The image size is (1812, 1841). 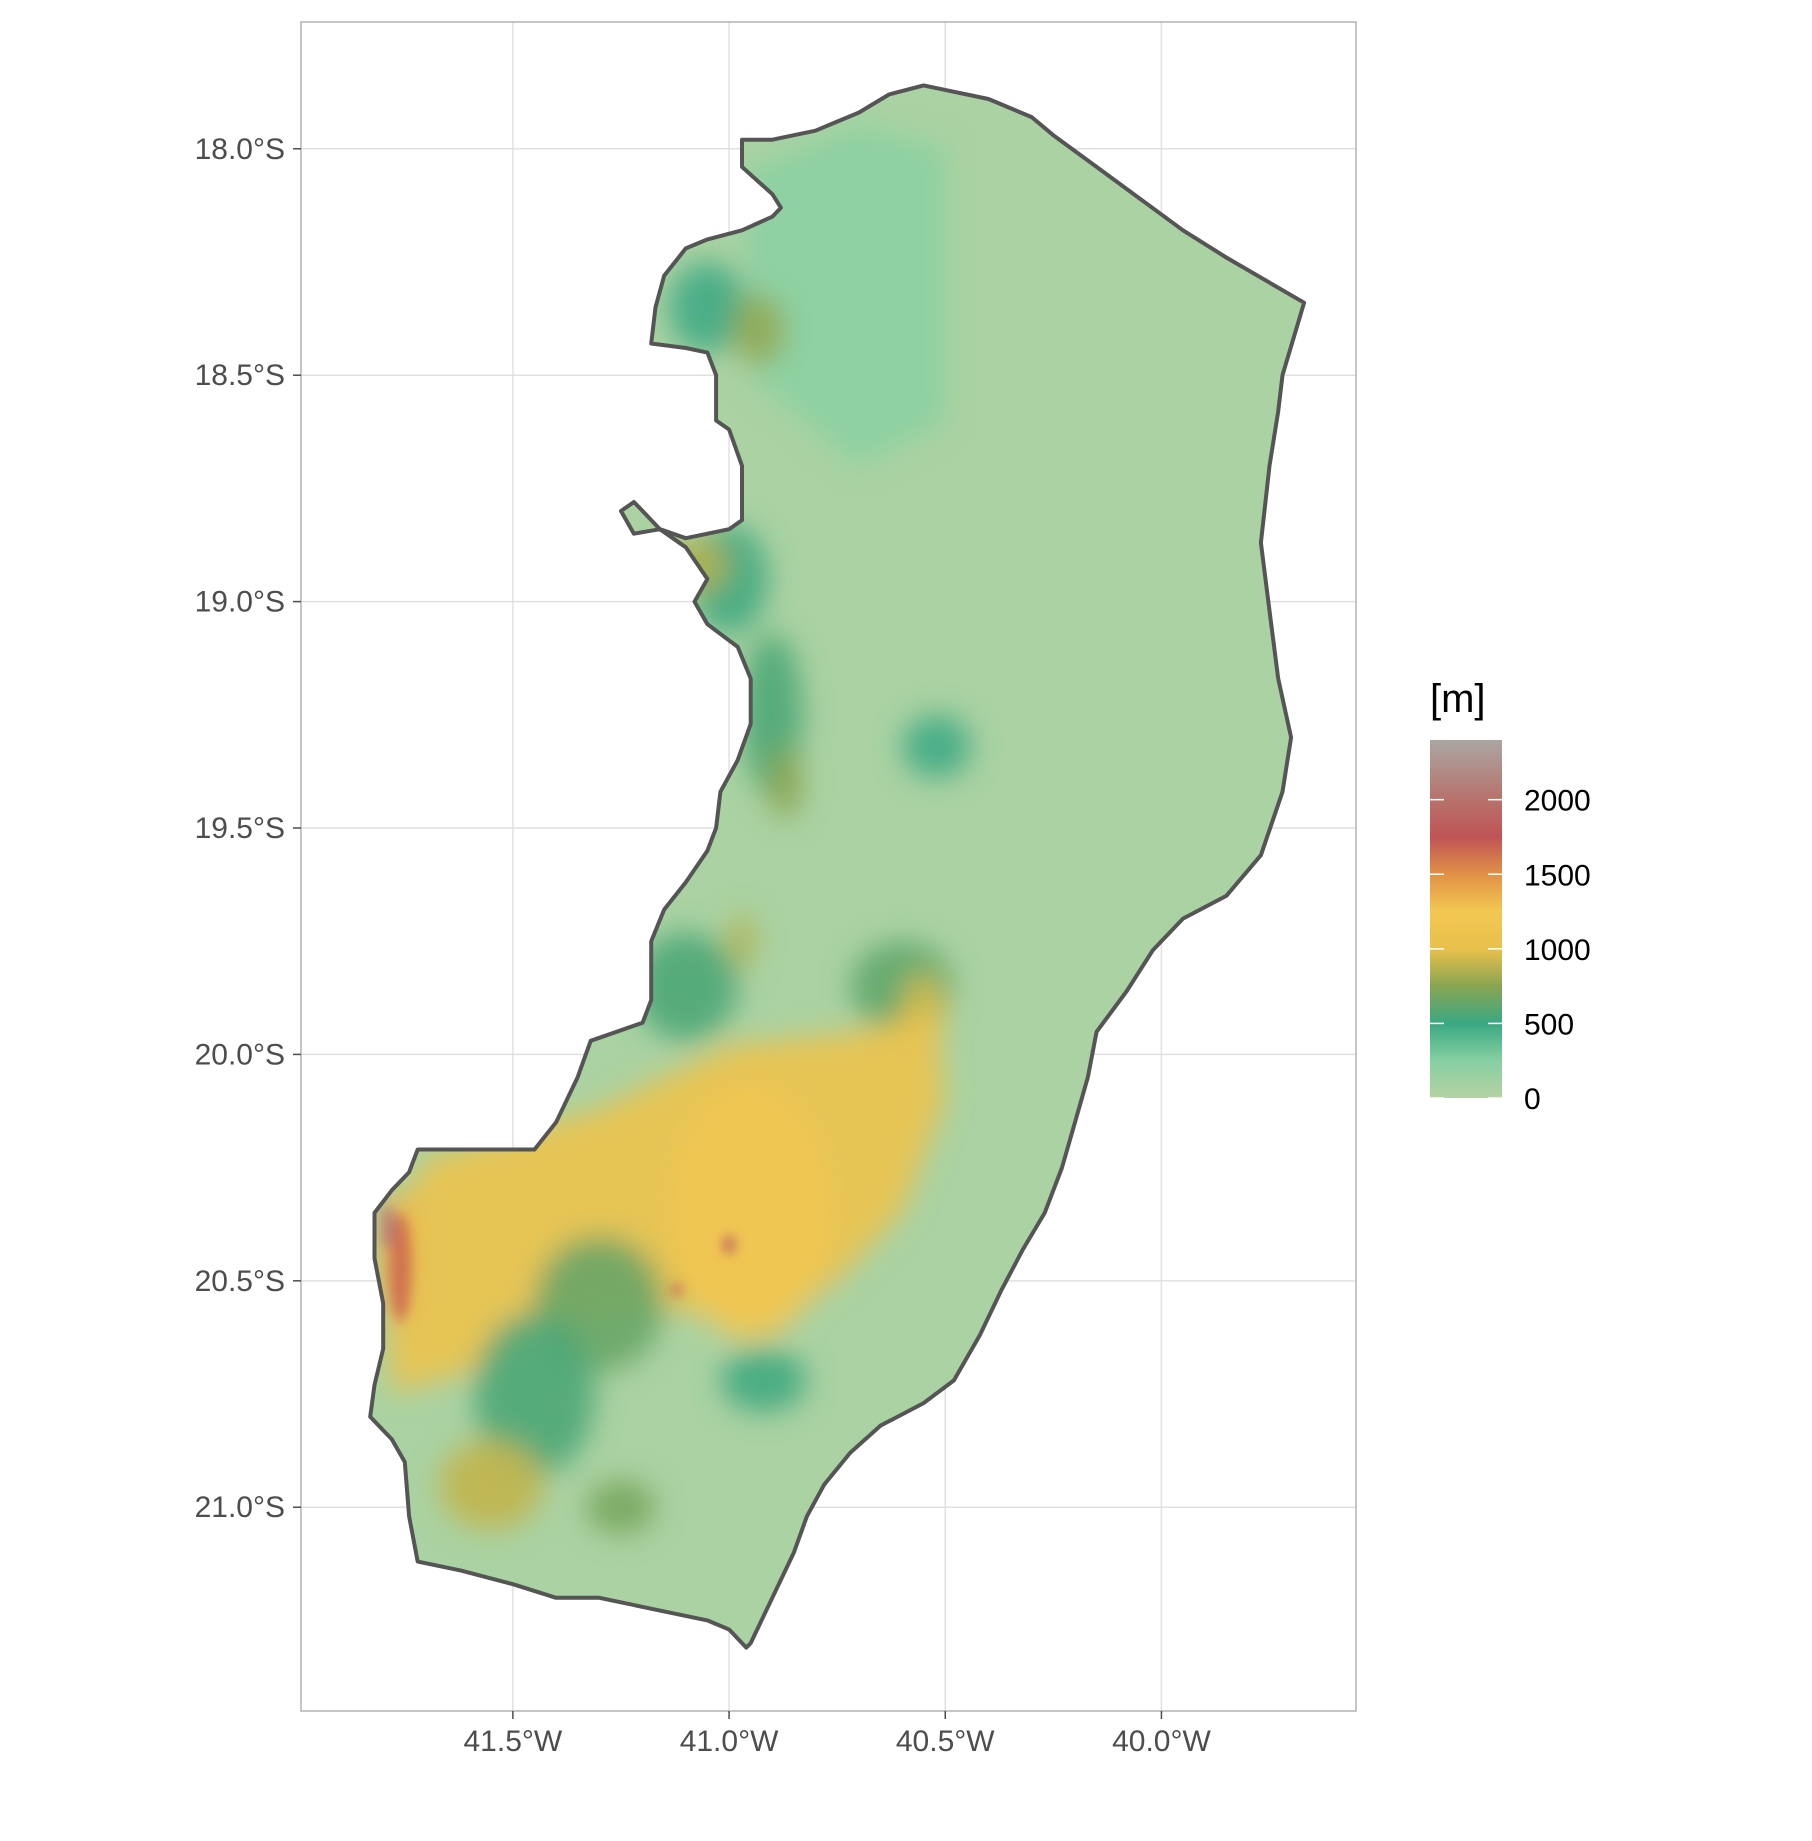 I want to click on x-axis: 41.5°W 41.0°W 40.5°W 40.0°W, so click(x=837, y=1734).